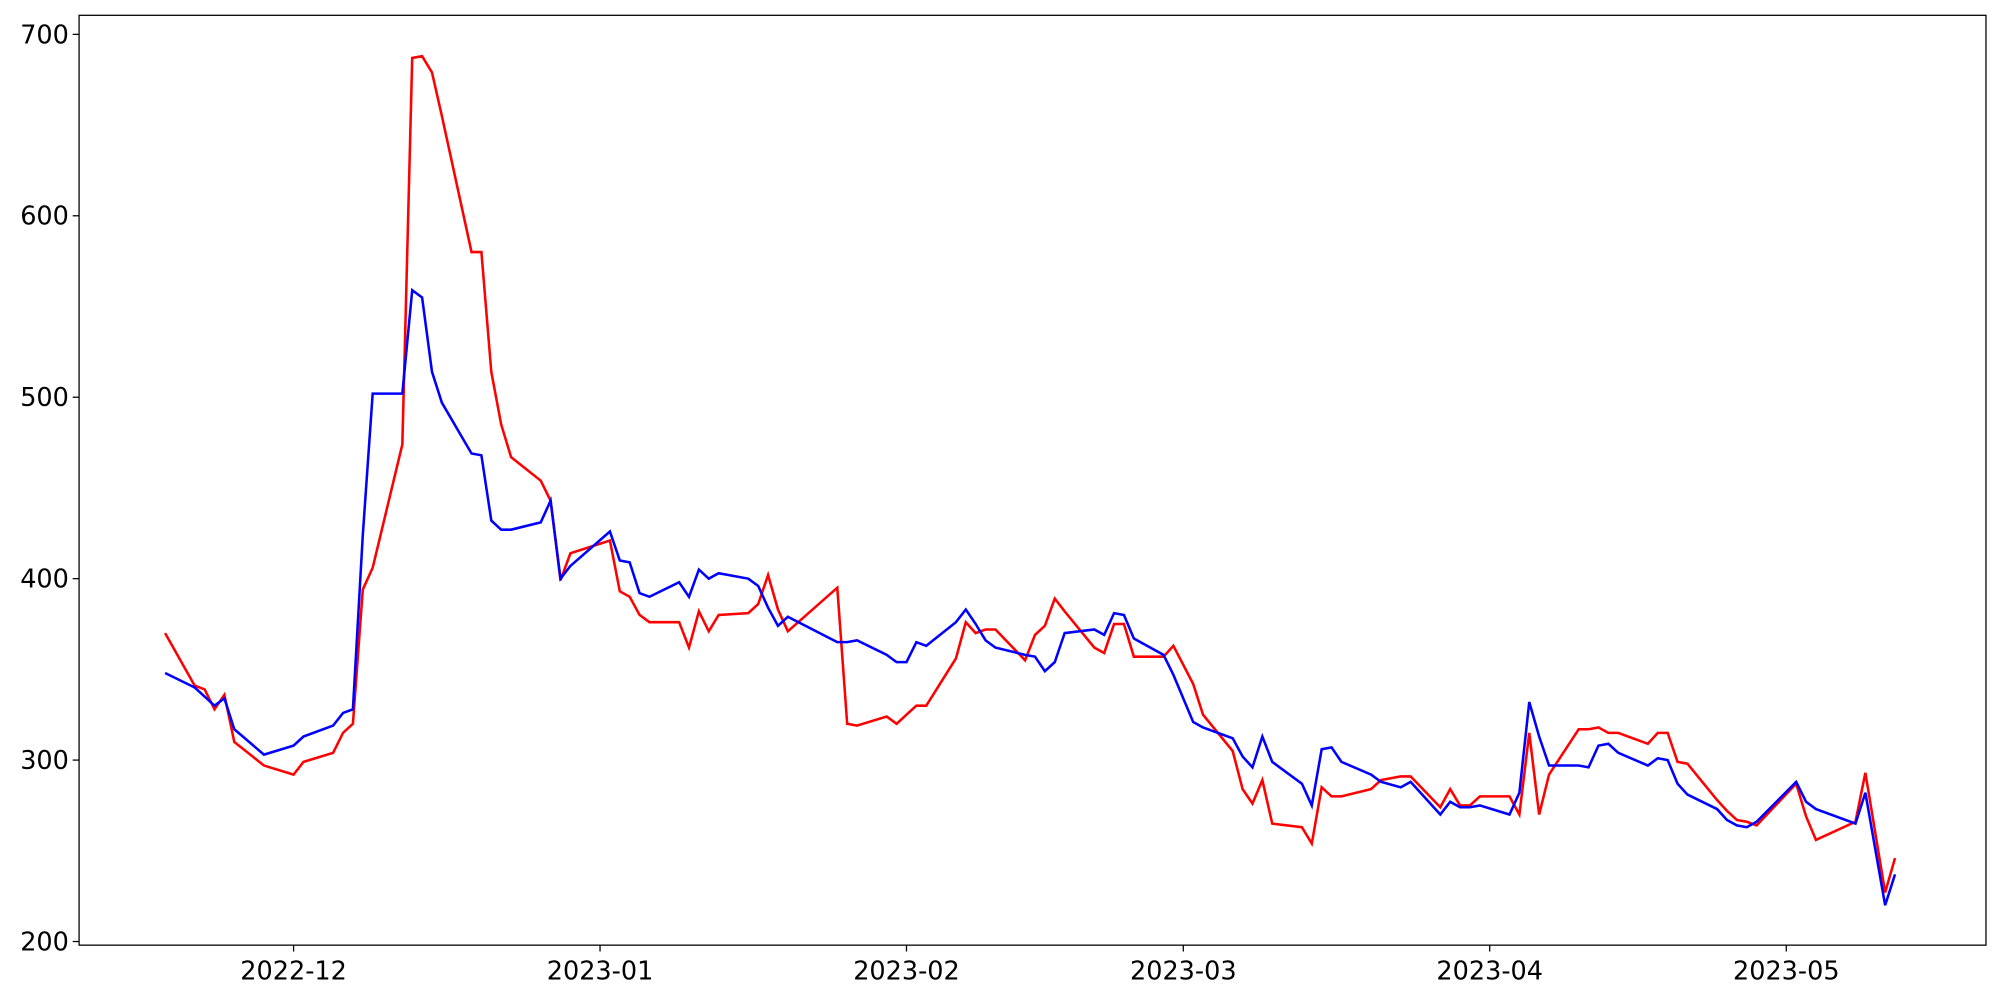  Describe the element at coordinates (44, 398) in the screenshot. I see `y-tick-label: 500` at that location.